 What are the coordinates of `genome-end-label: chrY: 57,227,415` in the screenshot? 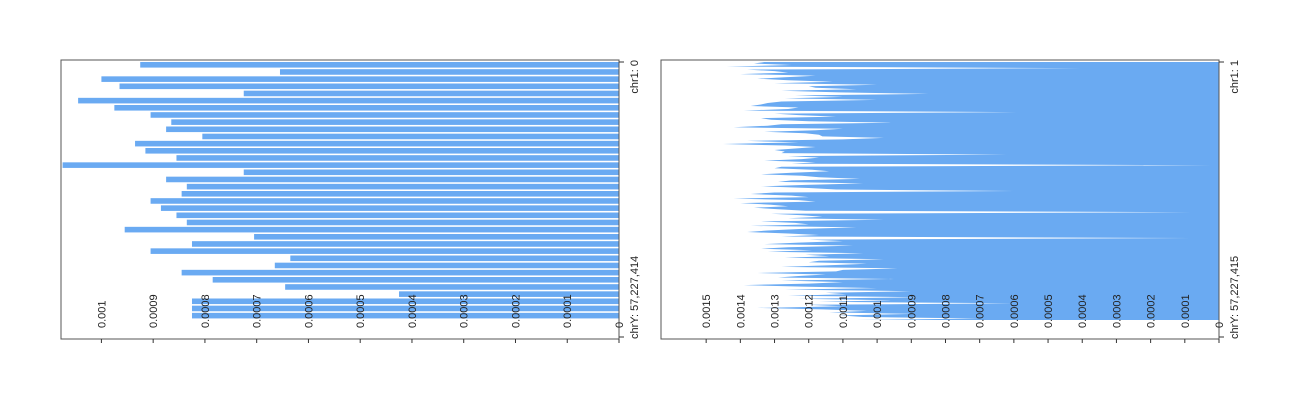 It's located at (1235, 297).